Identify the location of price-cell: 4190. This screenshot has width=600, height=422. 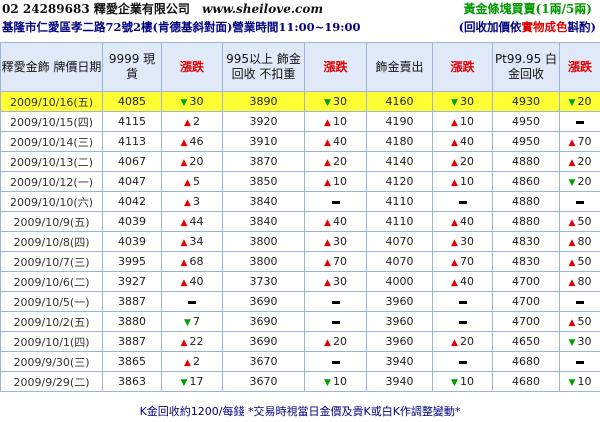
(399, 121).